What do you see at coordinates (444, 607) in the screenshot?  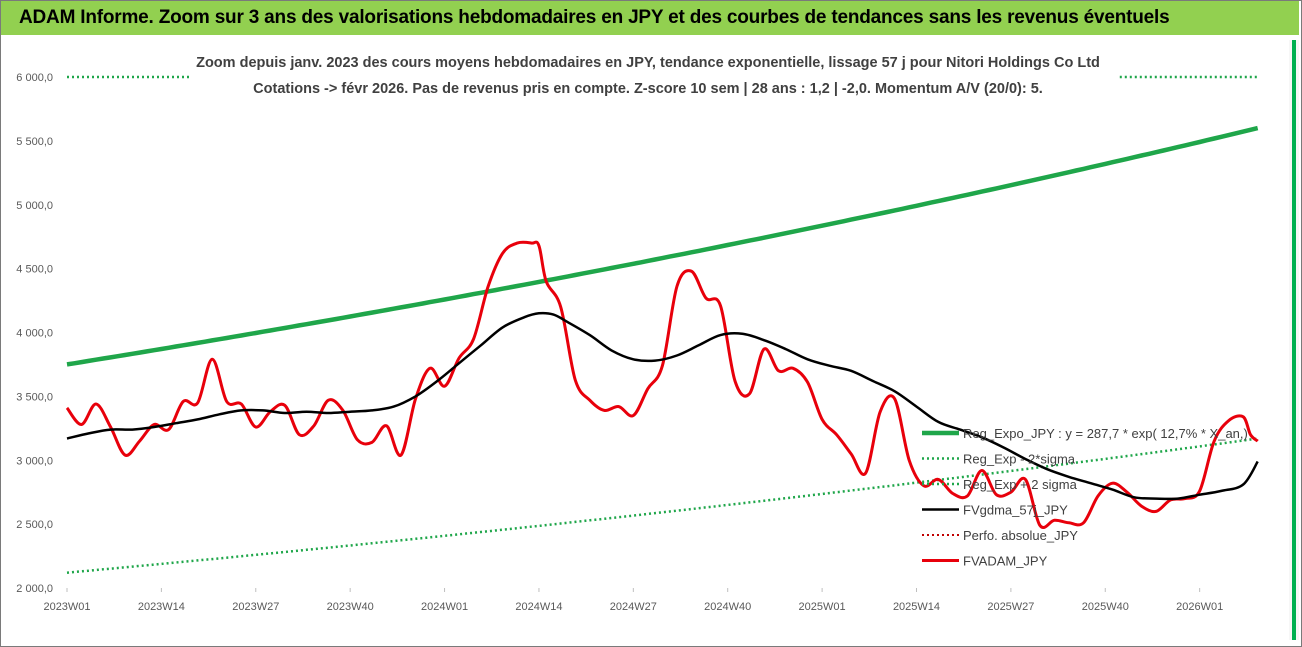 I see `x-tick-label: 2024W01` at bounding box center [444, 607].